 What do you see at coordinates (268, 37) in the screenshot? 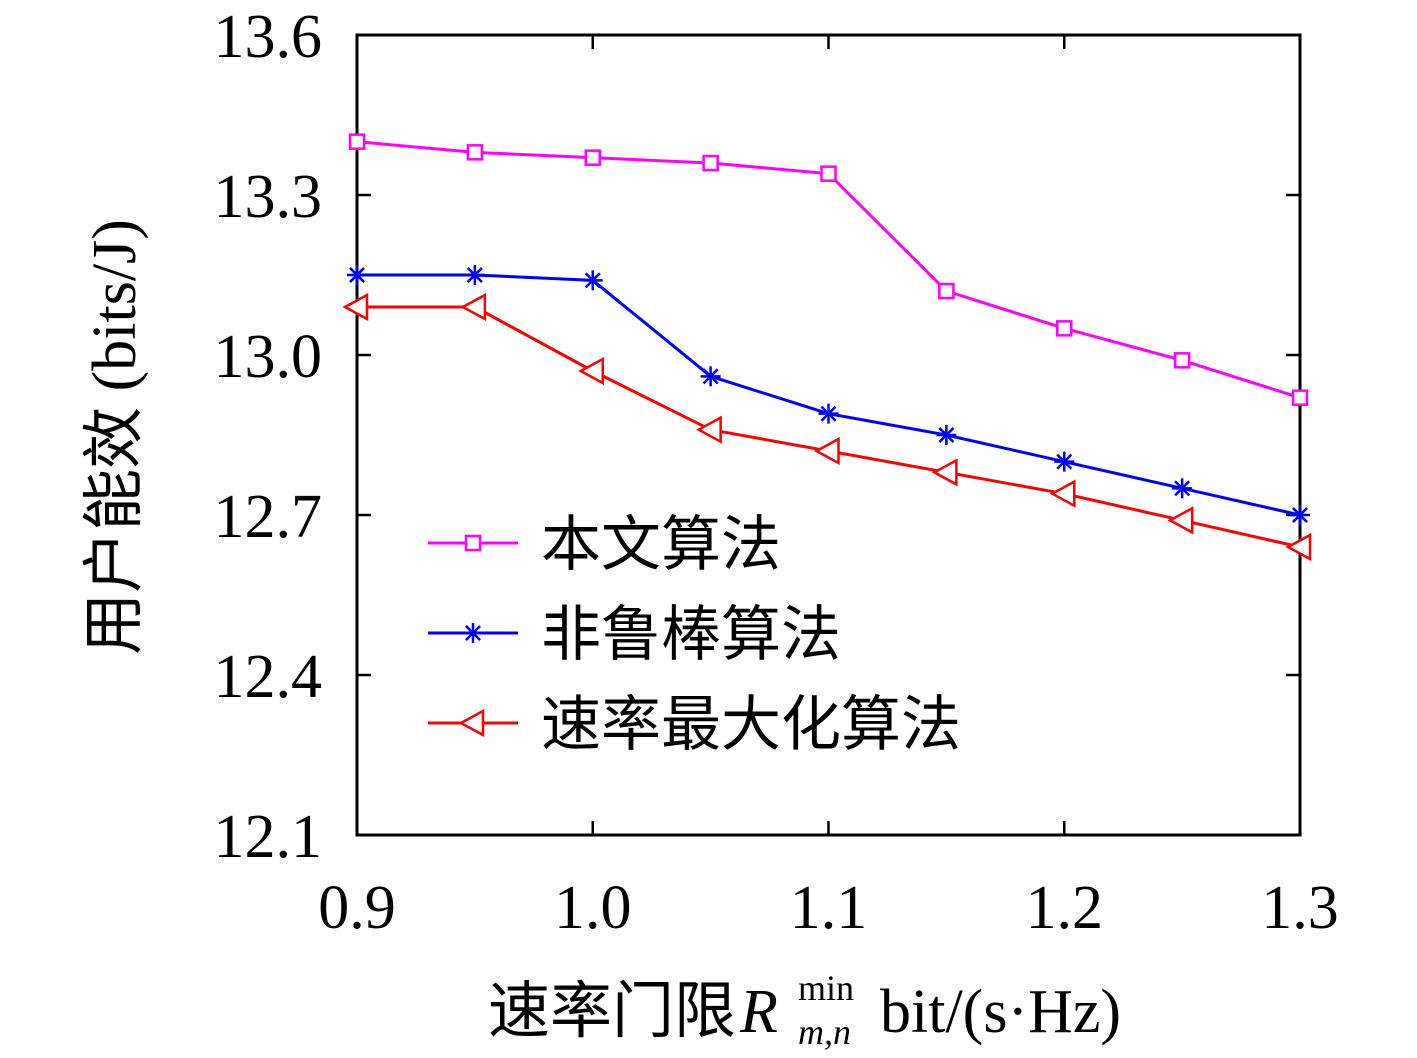
I see `y-tick-label: 13.6` at bounding box center [268, 37].